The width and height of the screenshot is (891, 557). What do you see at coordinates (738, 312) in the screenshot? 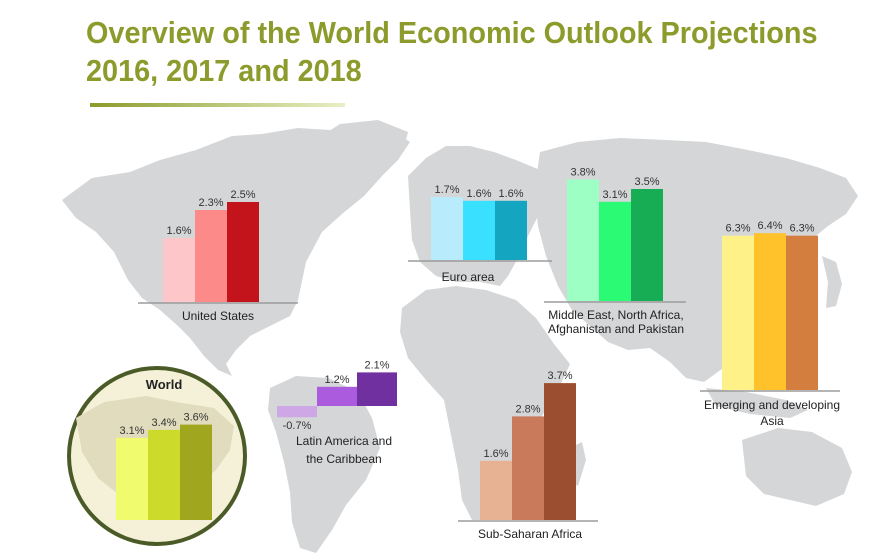
I see `bar-asia-2016` at bounding box center [738, 312].